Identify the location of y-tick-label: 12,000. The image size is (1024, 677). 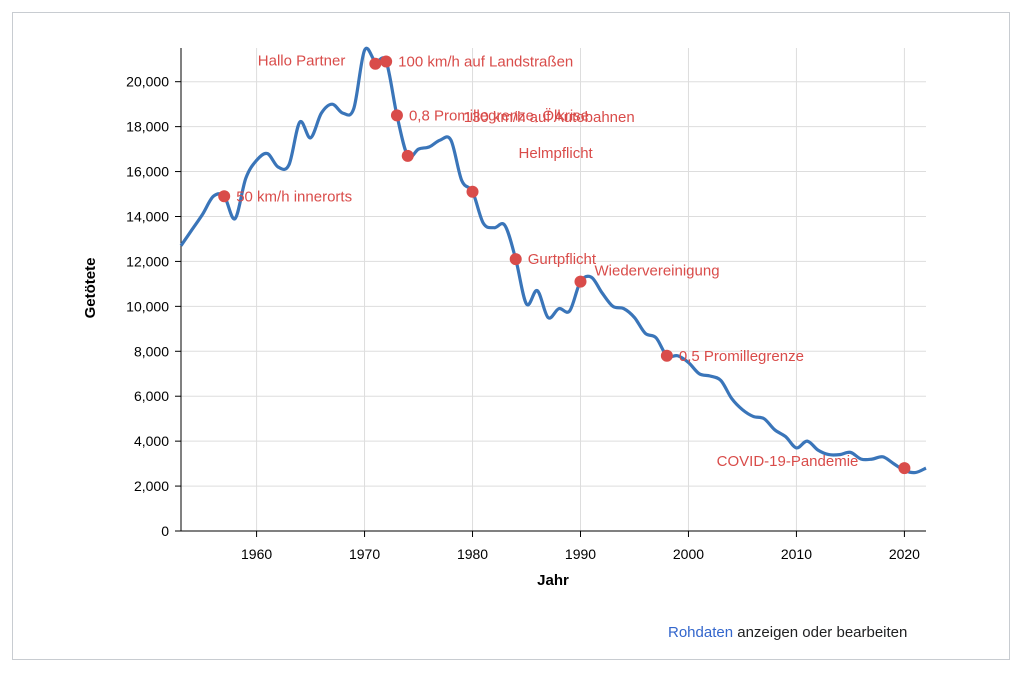
(147, 261).